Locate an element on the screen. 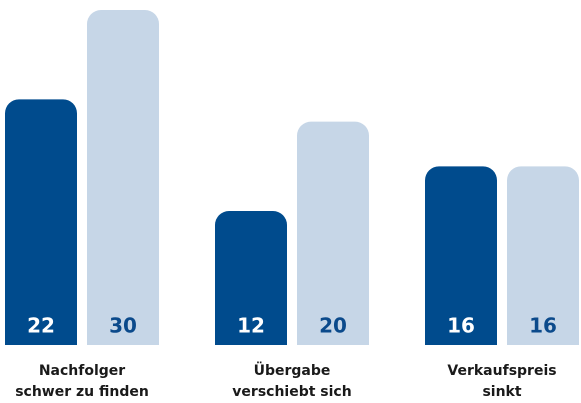 The image size is (581, 403). category-label: schwer zu finden is located at coordinates (82, 392).